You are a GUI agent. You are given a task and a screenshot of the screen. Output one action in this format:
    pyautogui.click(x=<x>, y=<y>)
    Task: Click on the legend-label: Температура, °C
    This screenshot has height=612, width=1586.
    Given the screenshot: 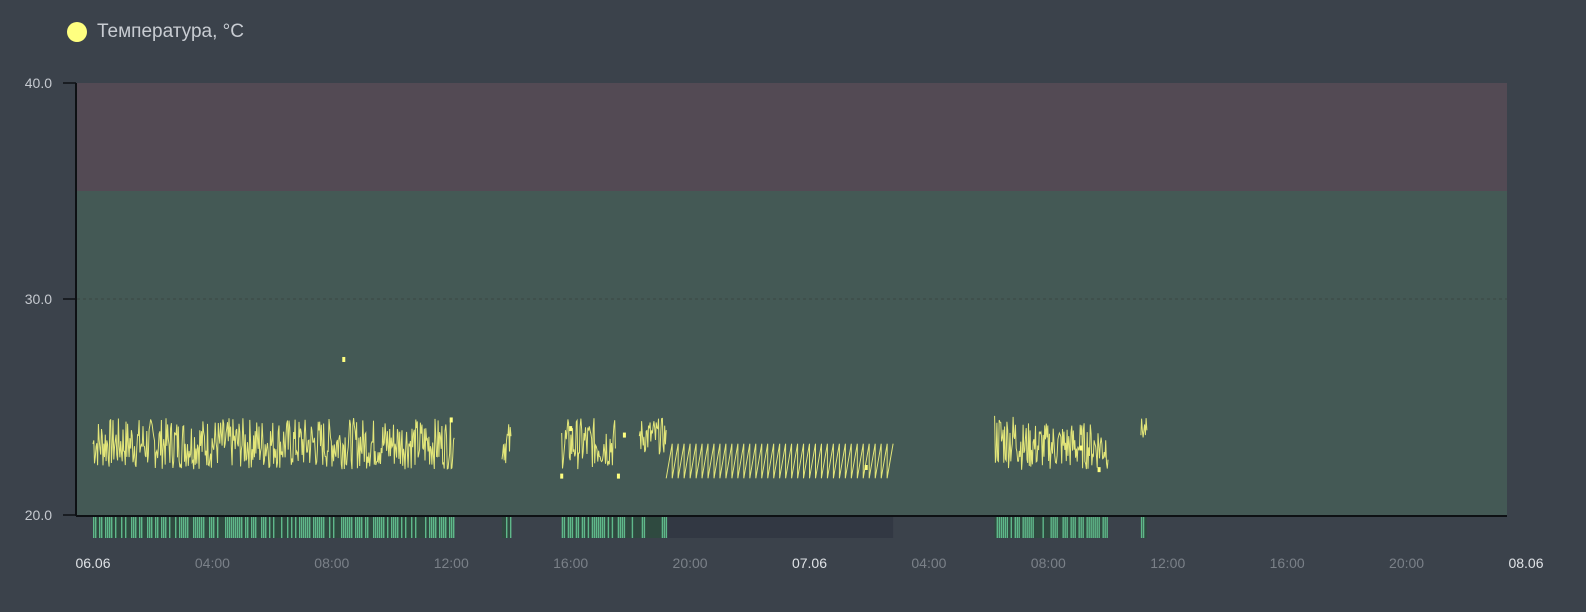 What is the action you would take?
    pyautogui.click(x=170, y=31)
    